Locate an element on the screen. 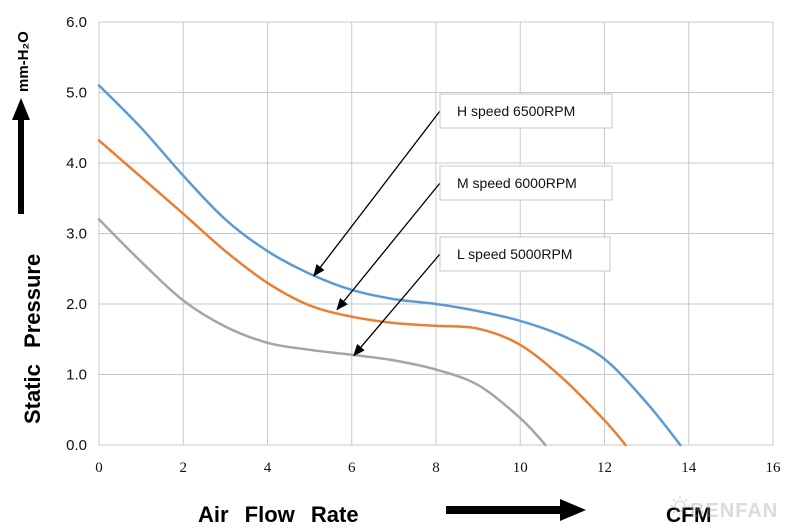  x-tick-label: 8 is located at coordinates (436, 468).